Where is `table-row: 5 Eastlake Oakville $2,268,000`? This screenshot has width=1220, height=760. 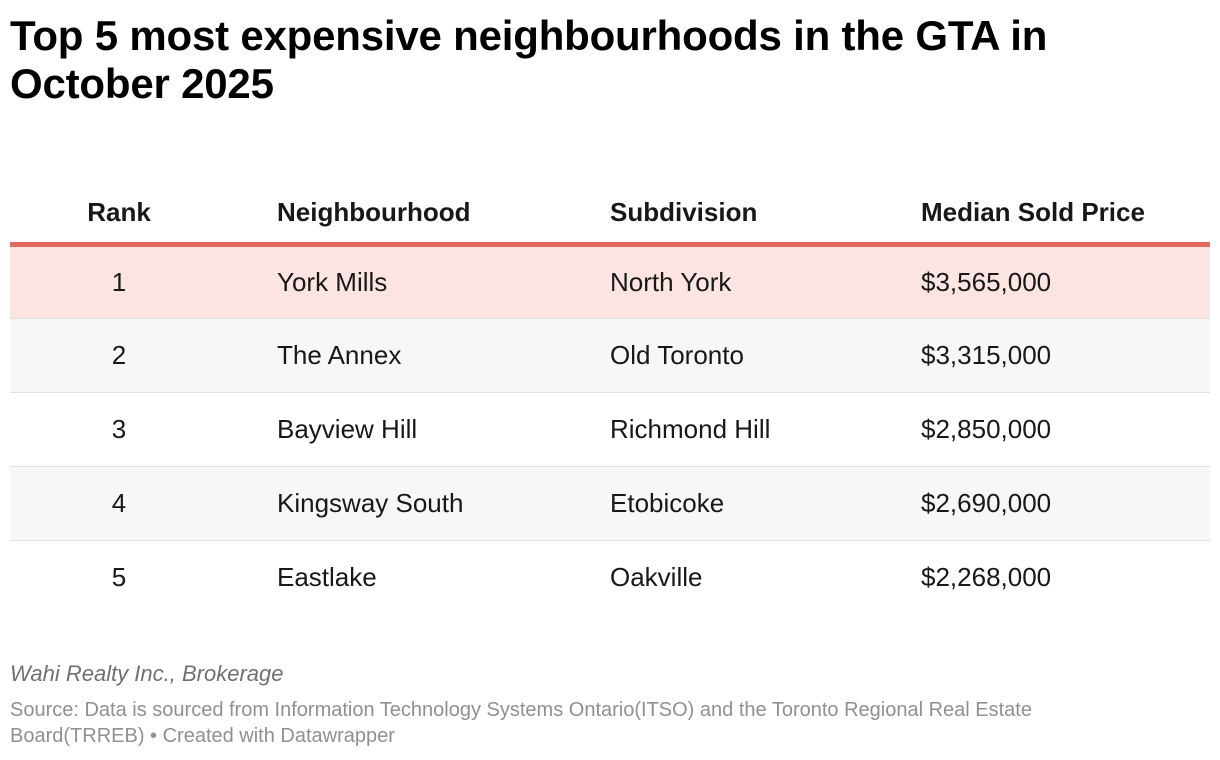
table-row: 5 Eastlake Oakville $2,268,000 is located at coordinates (610, 577).